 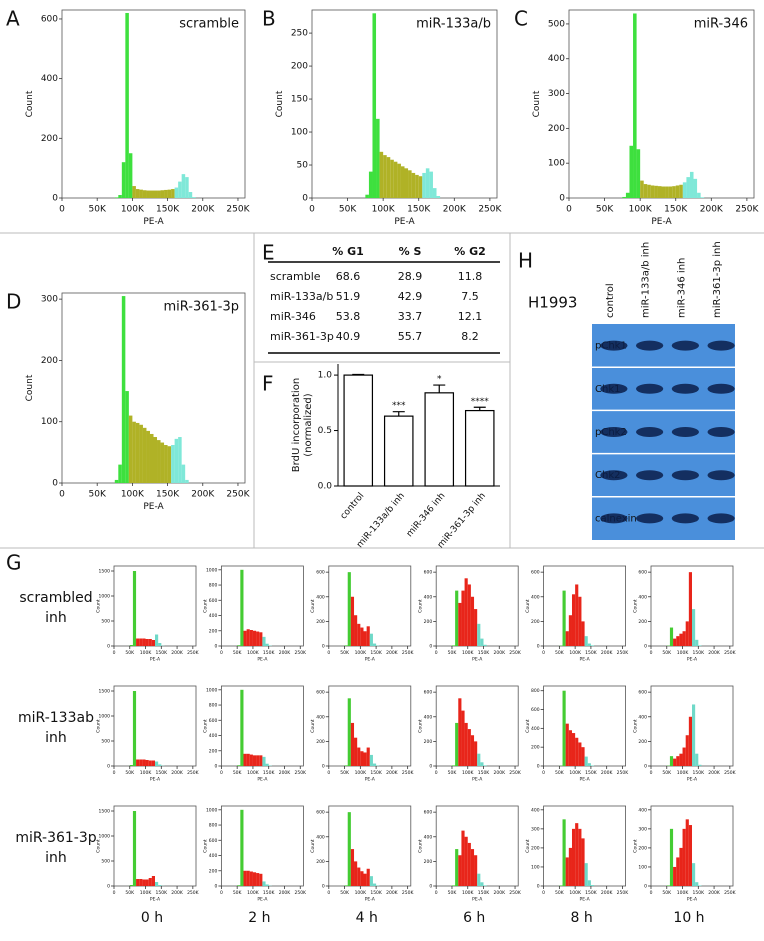 I want to click on y-tick-label: 300, so click(x=49, y=300).